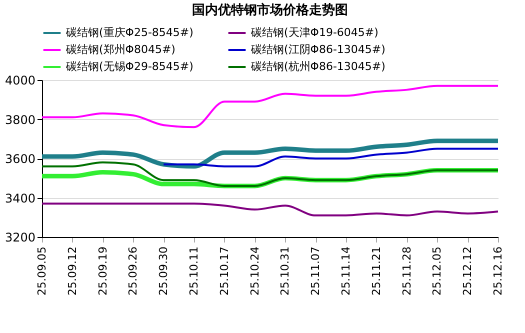  I want to click on x-tick-label: 25.11.14, so click(346, 271).